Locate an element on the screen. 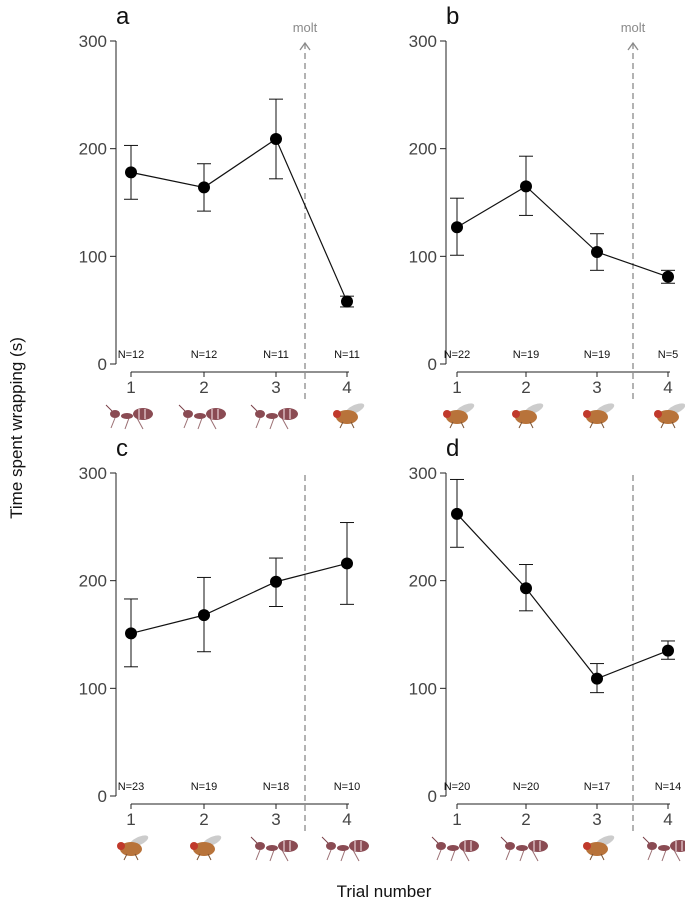  x-axis-label: Trial number is located at coordinates (384, 891).